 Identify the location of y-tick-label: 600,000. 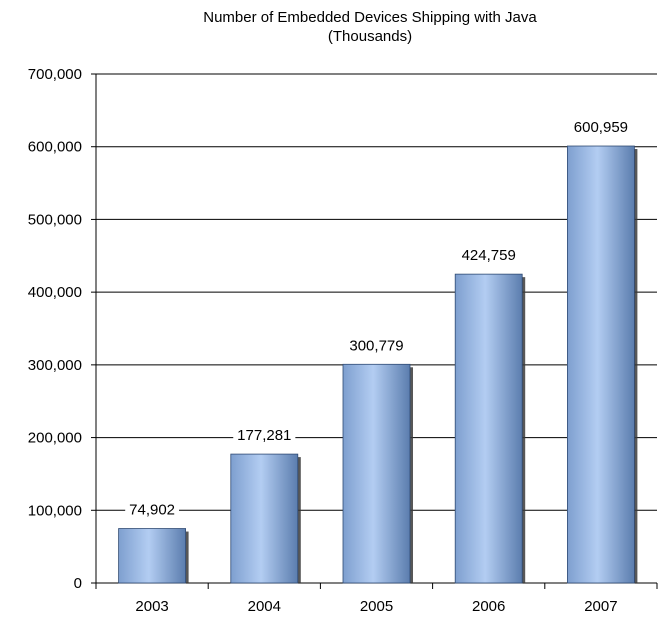
(55, 147).